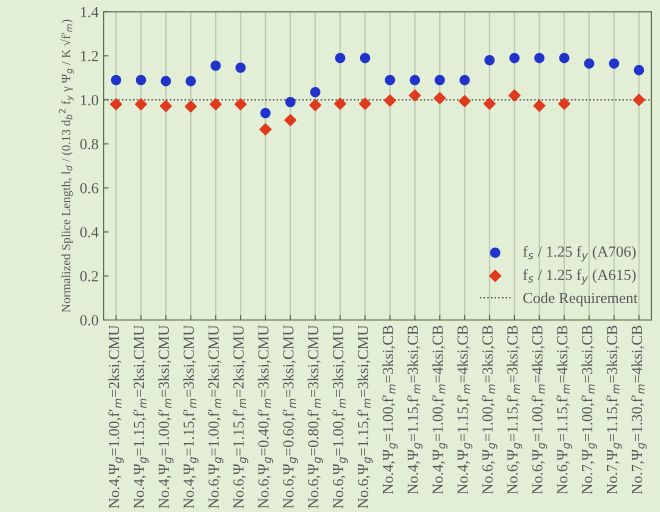 Image resolution: width=660 pixels, height=512 pixels. What do you see at coordinates (580, 299) in the screenshot?
I see `legend-label: Code Requirement` at bounding box center [580, 299].